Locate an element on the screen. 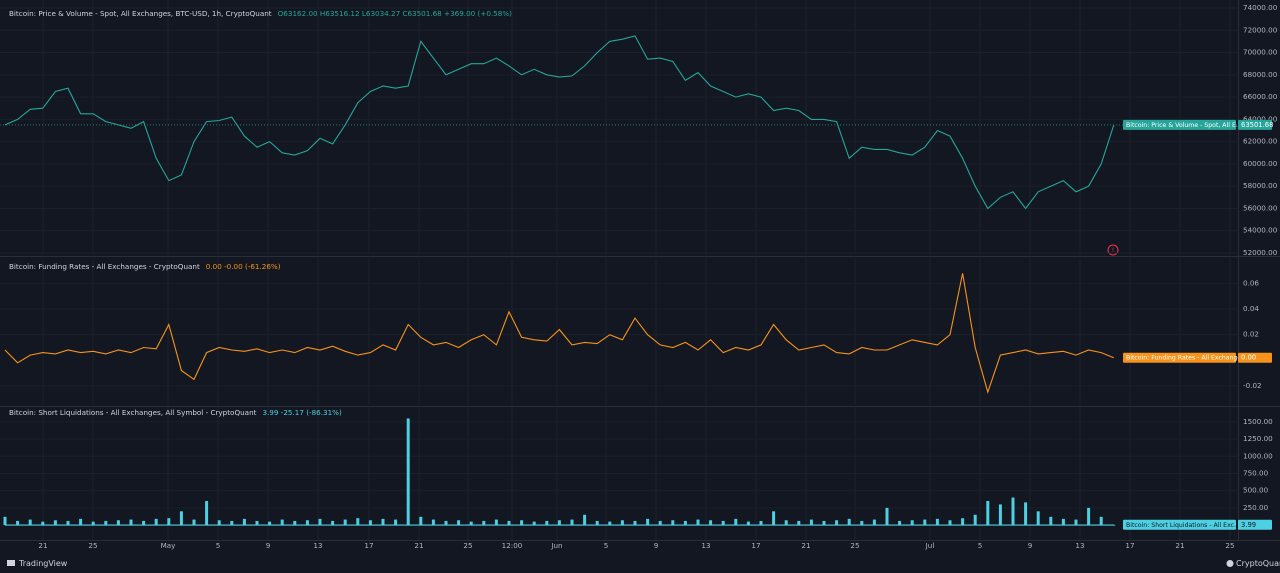  x-tick-label: 25 is located at coordinates (1229, 545).